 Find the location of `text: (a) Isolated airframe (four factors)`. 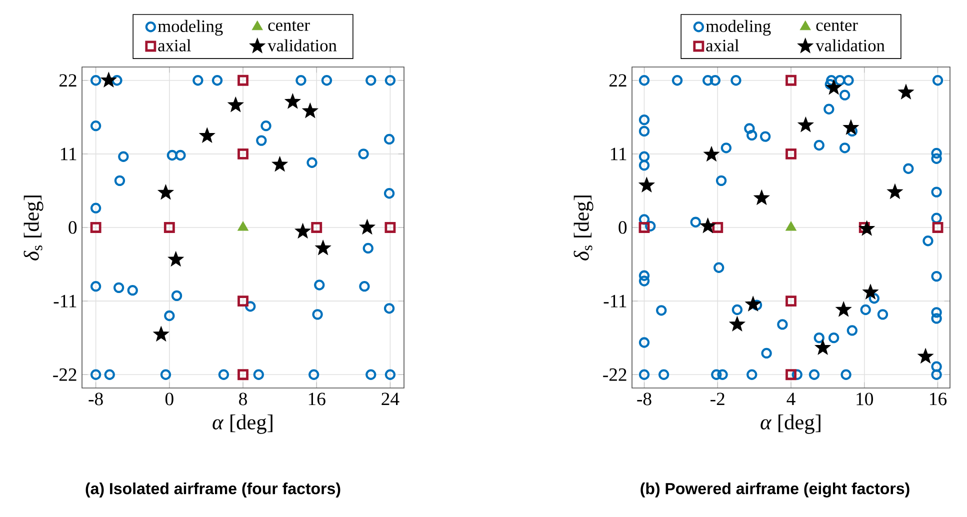

text: (a) Isolated airframe (four factors) is located at coordinates (213, 490).